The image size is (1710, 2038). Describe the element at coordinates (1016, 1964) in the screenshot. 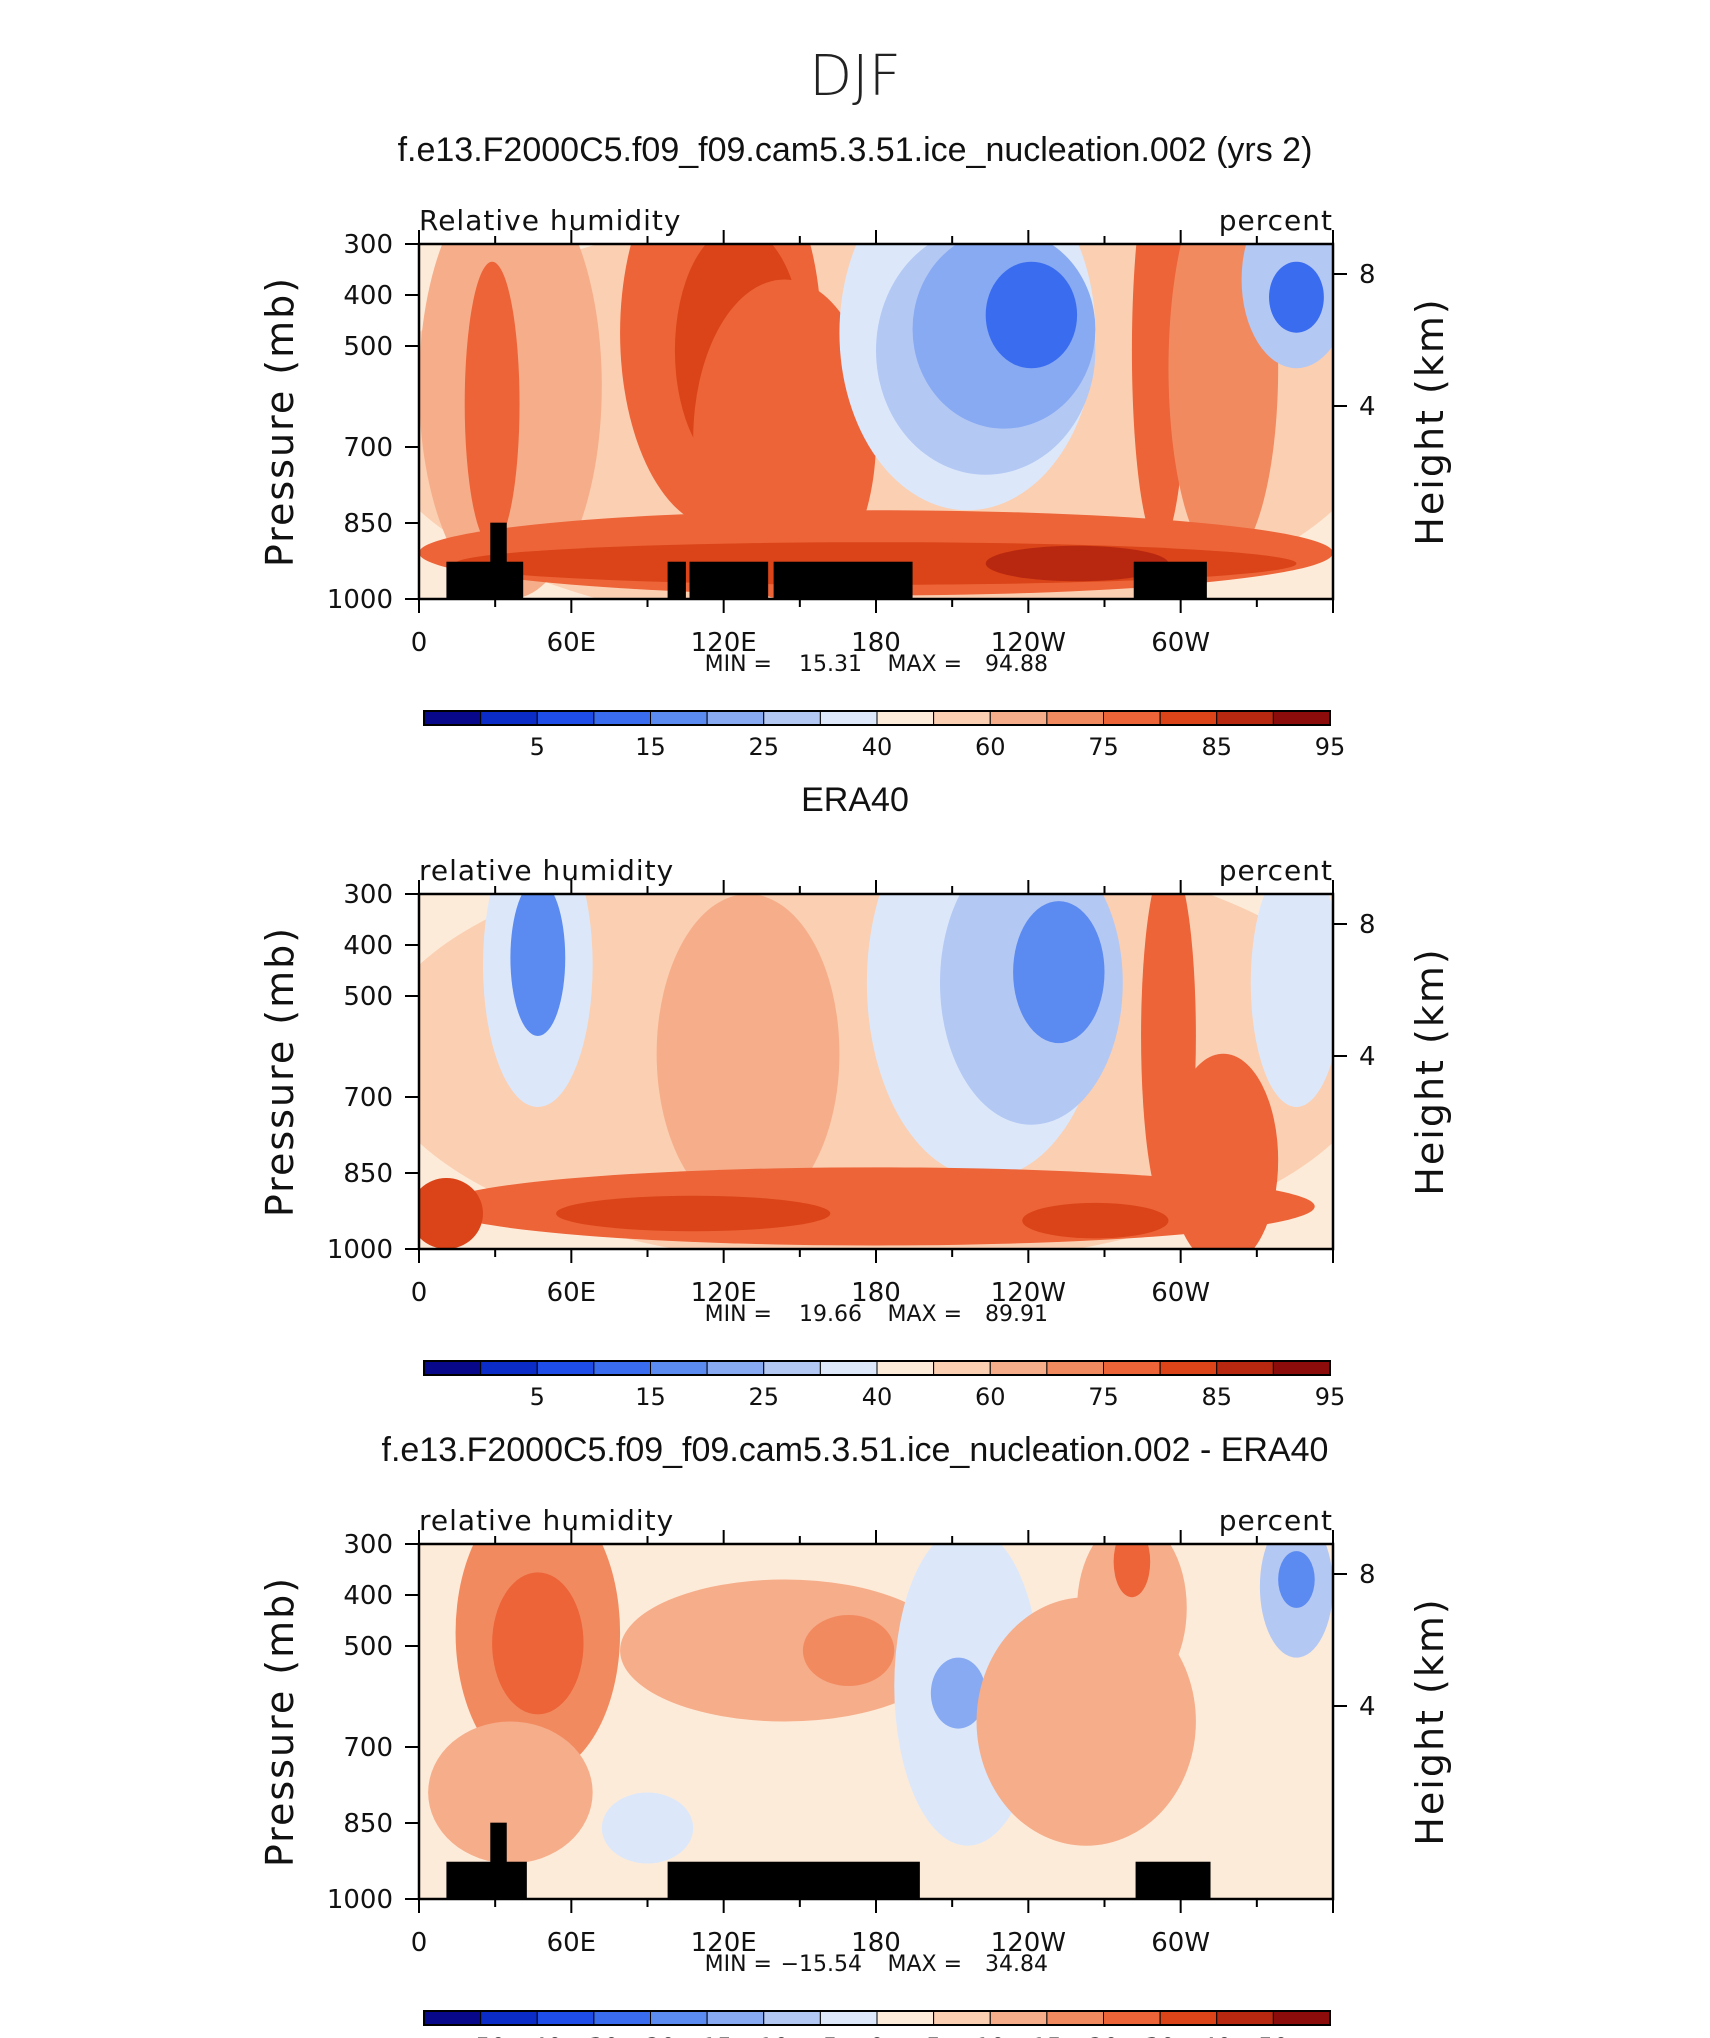

I see `max-value: 34.84` at that location.